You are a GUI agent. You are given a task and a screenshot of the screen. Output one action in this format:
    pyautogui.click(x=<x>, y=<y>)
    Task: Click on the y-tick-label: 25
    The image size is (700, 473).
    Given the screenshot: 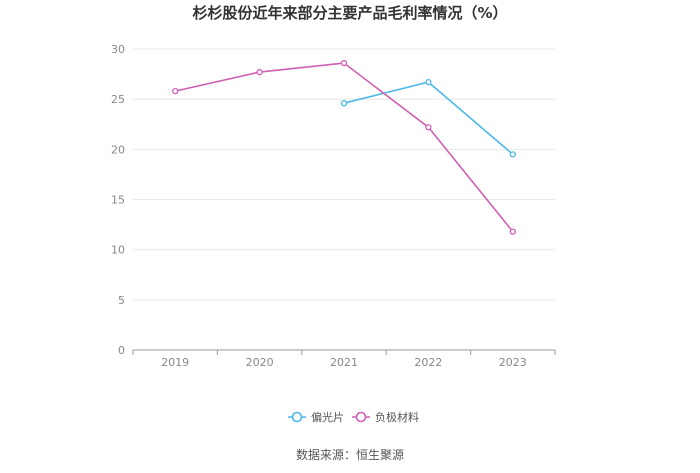 What is the action you would take?
    pyautogui.click(x=118, y=99)
    